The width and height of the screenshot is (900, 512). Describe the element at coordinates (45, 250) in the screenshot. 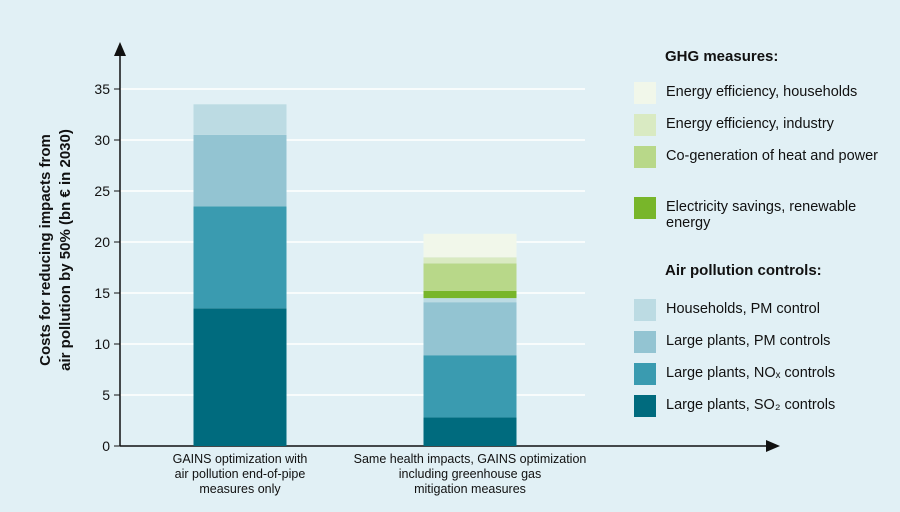

I see `y-axis-label: Costs for reducing impacts from` at that location.